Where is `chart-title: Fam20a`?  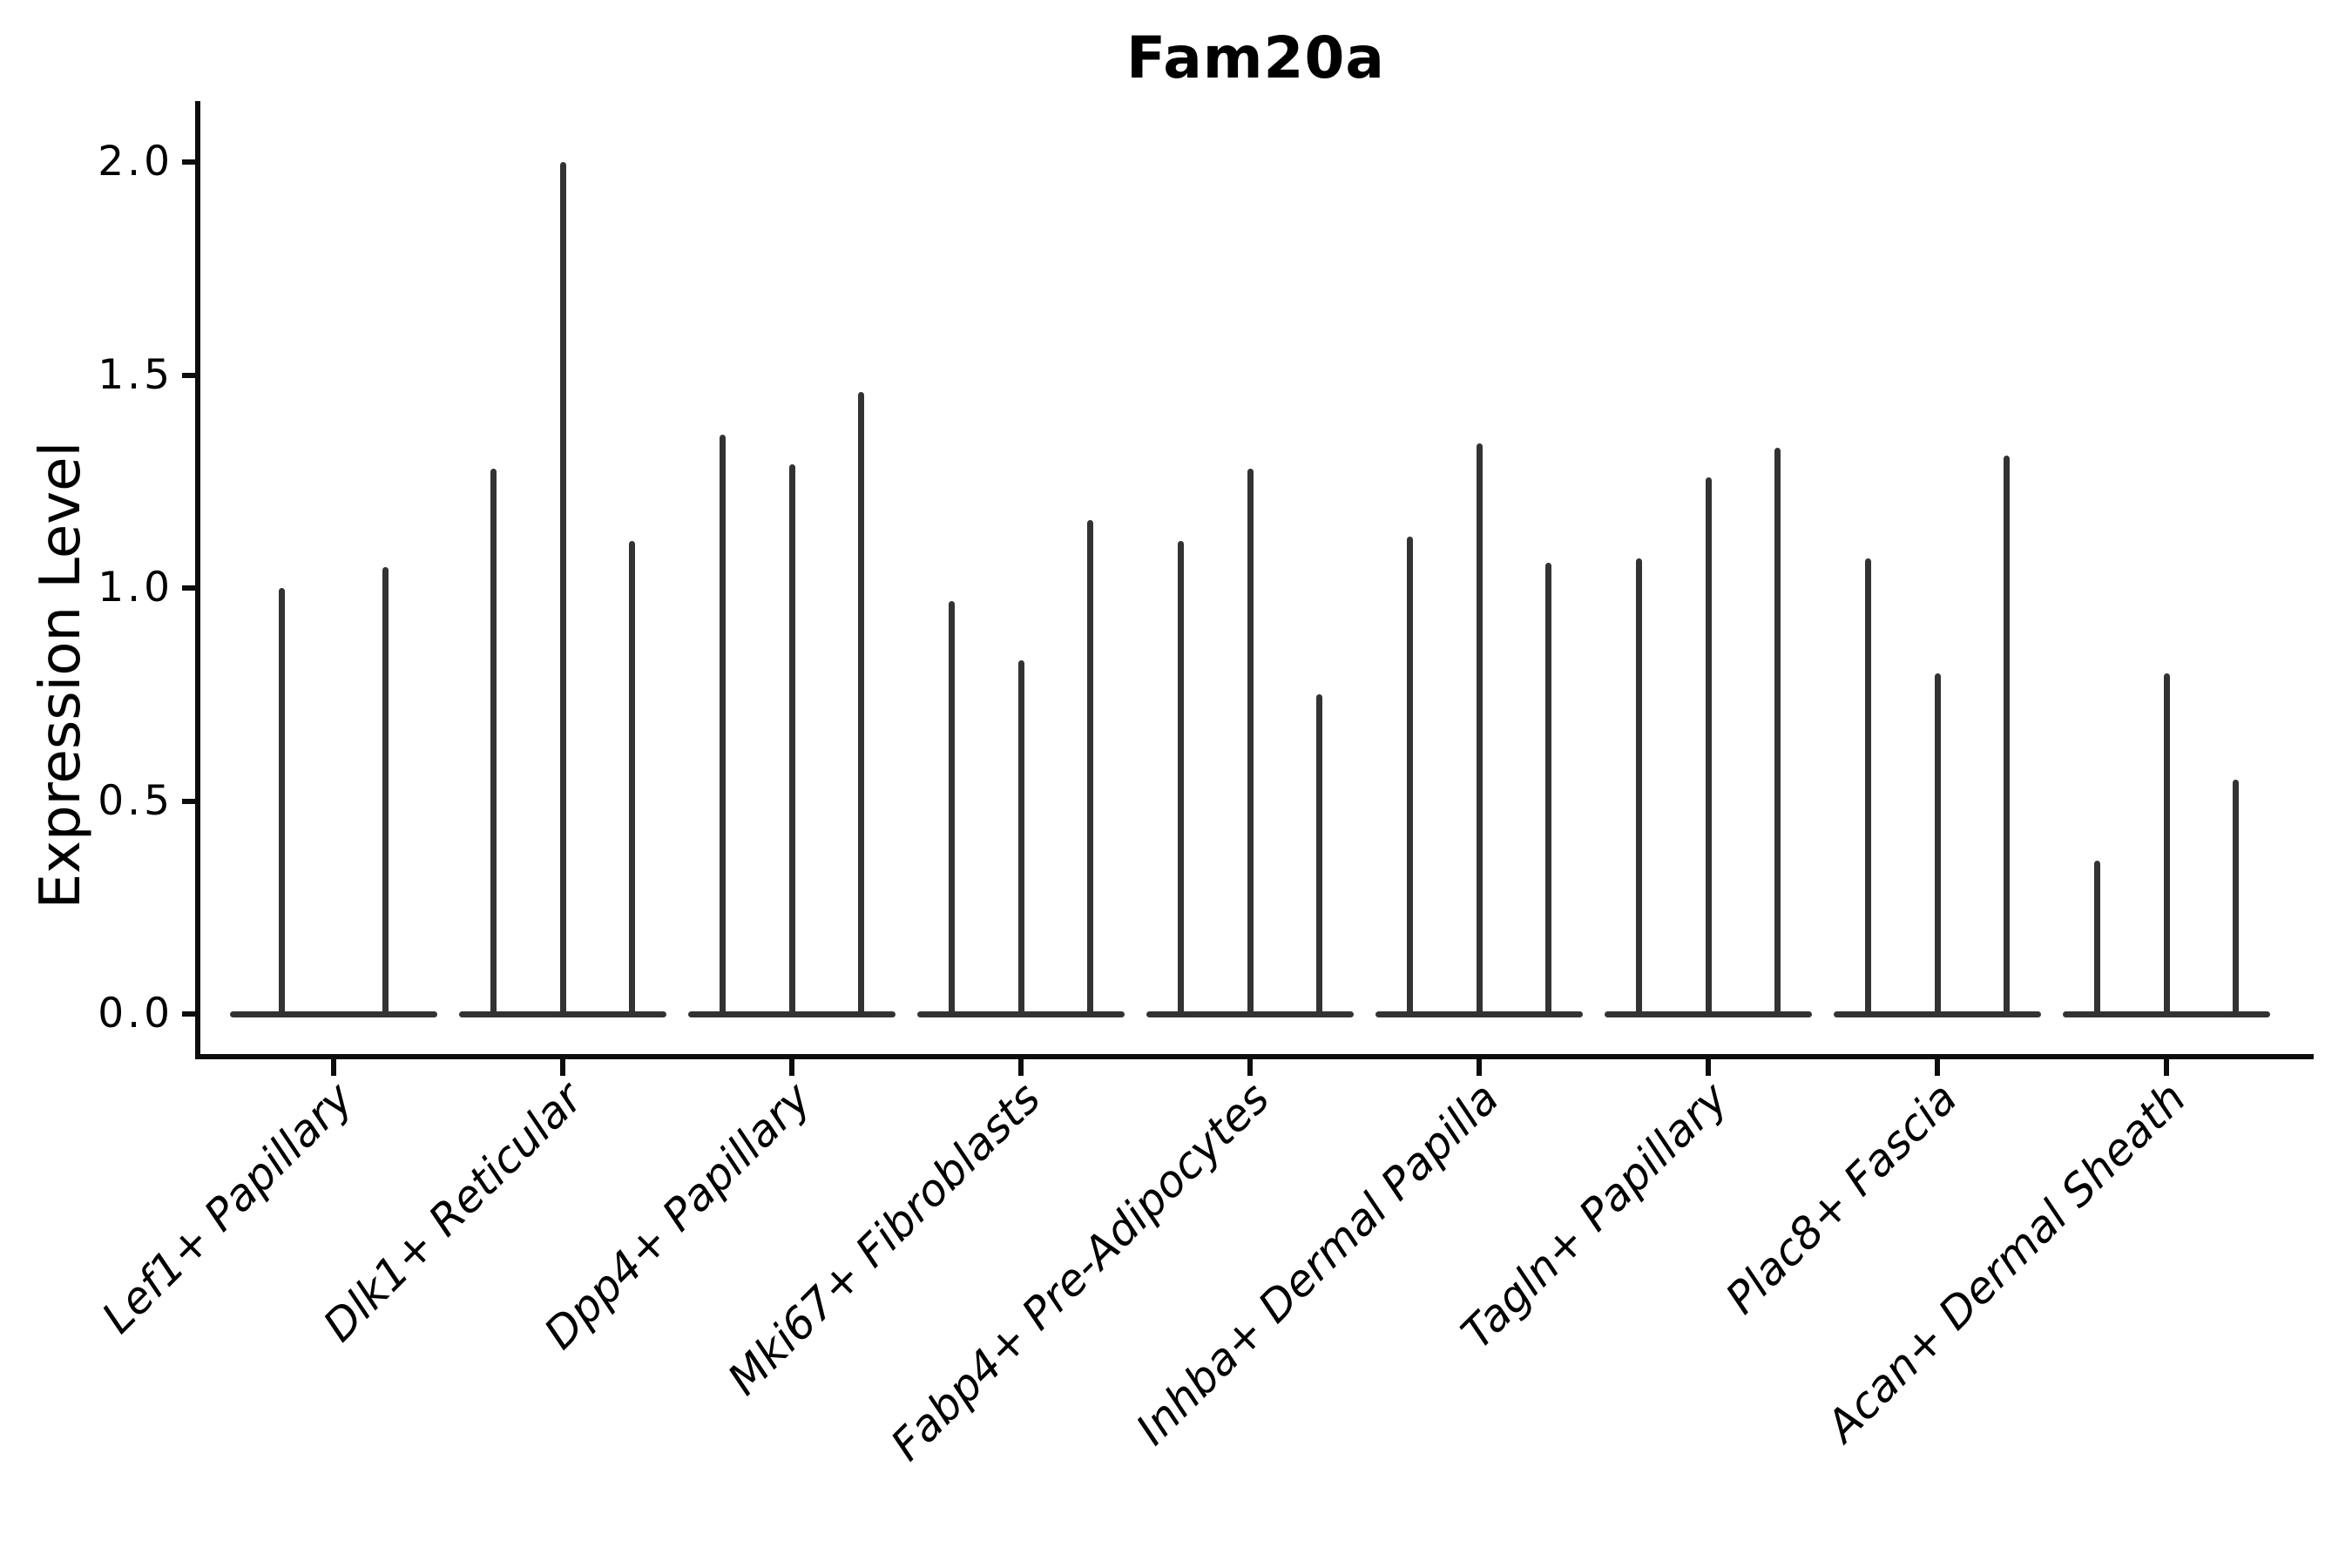
chart-title: Fam20a is located at coordinates (1255, 58).